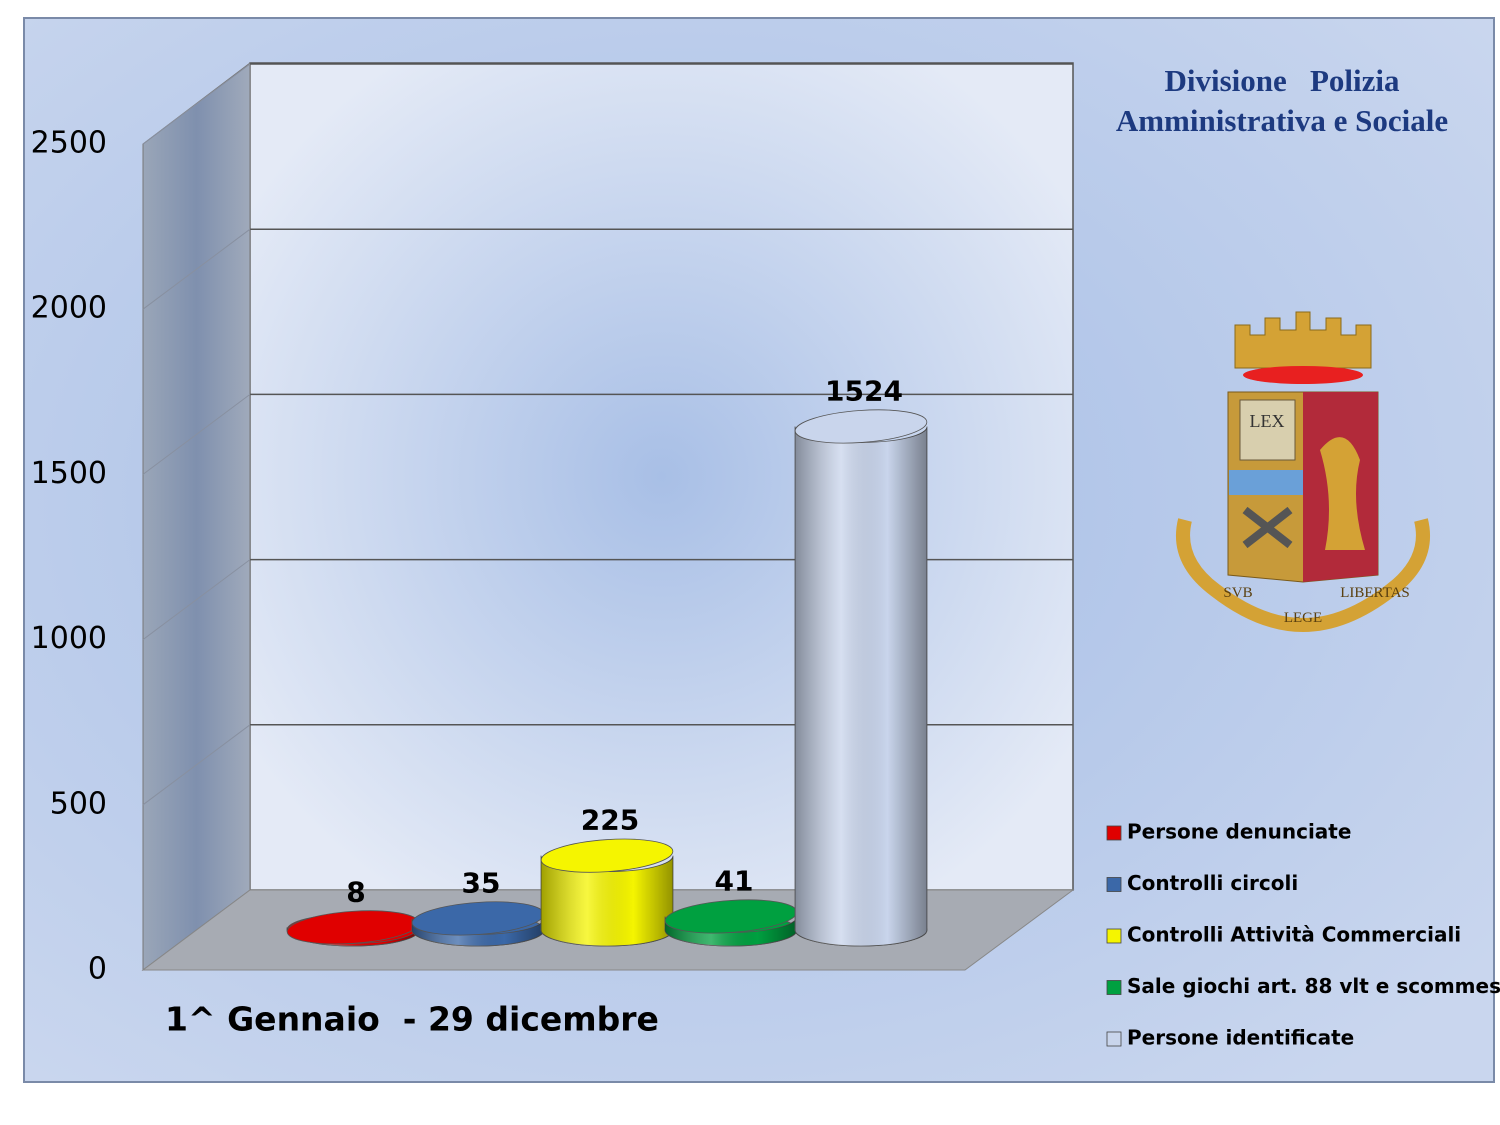 This screenshot has height=1125, width=1500. Describe the element at coordinates (610, 820) in the screenshot. I see `value-label: 225` at that location.